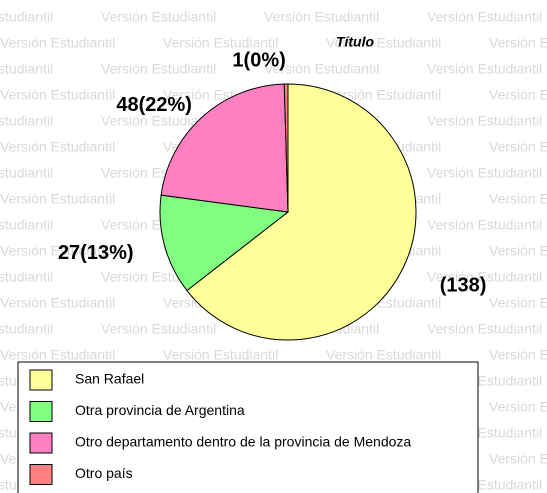 This screenshot has width=547, height=493. What do you see at coordinates (258, 60) in the screenshot?
I see `data-label: 1(0%)` at bounding box center [258, 60].